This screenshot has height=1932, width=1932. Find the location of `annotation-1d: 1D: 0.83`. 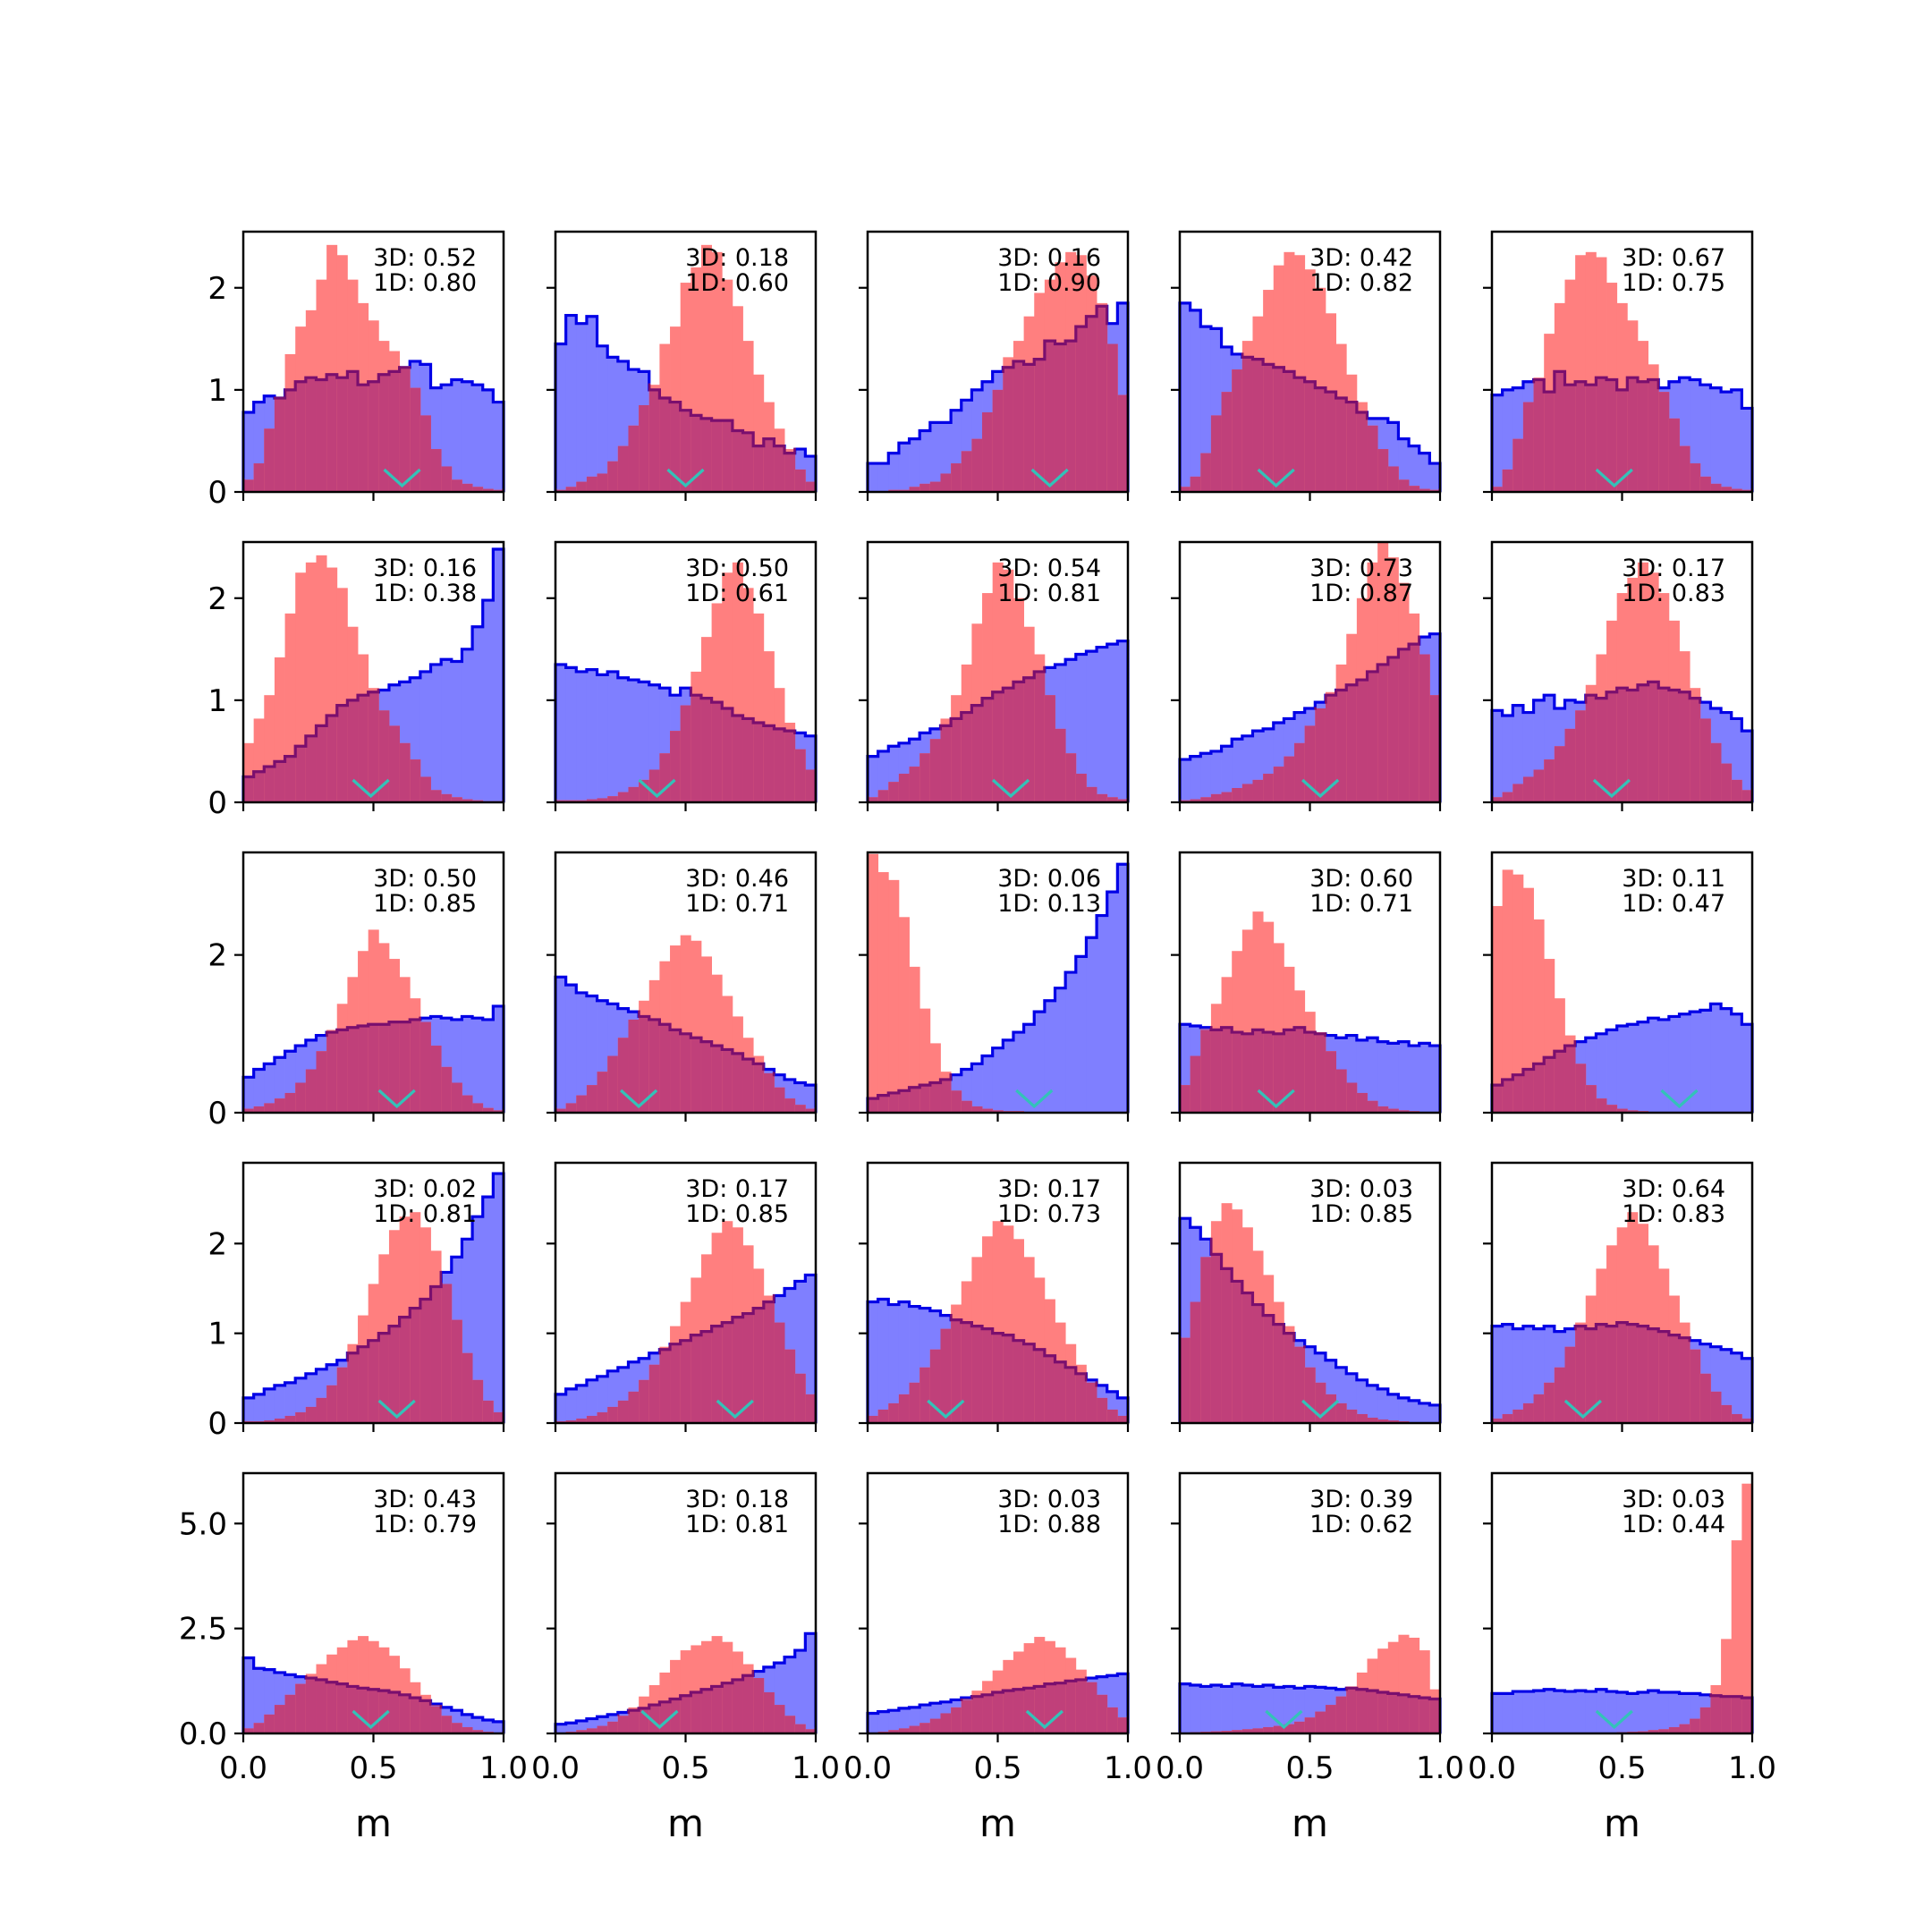

annotation-1d: 1D: 0.83 is located at coordinates (1673, 593).